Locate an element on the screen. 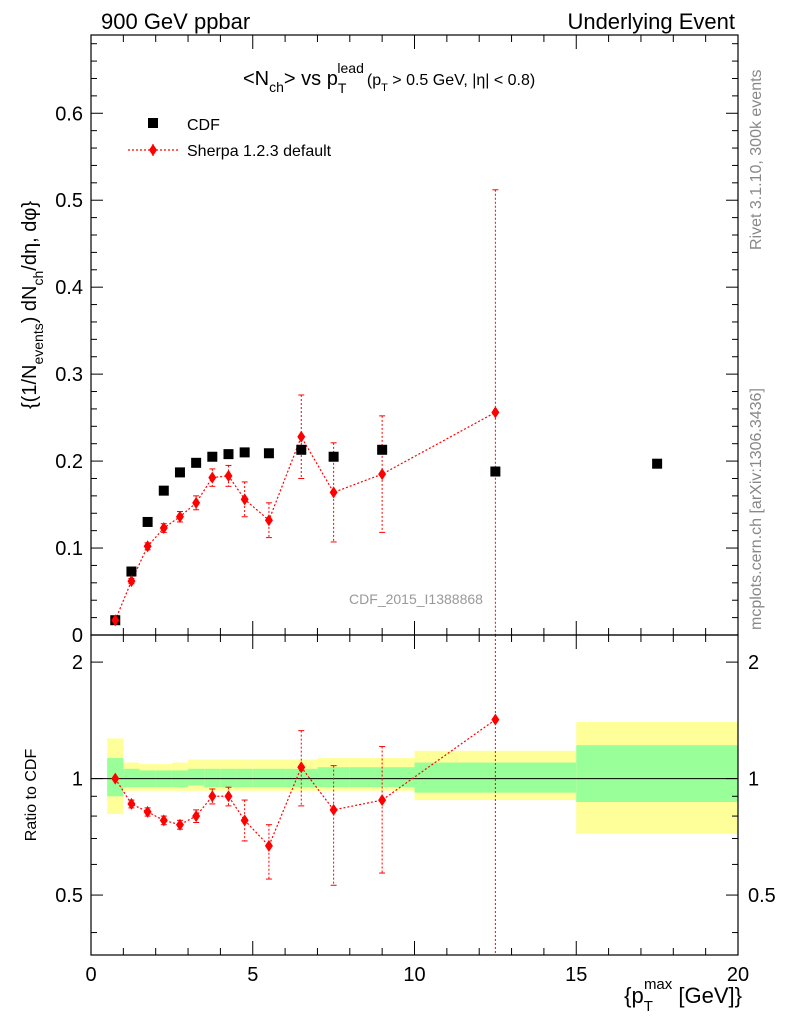 The height and width of the screenshot is (1024, 786). sherpa-line is located at coordinates (305, 516).